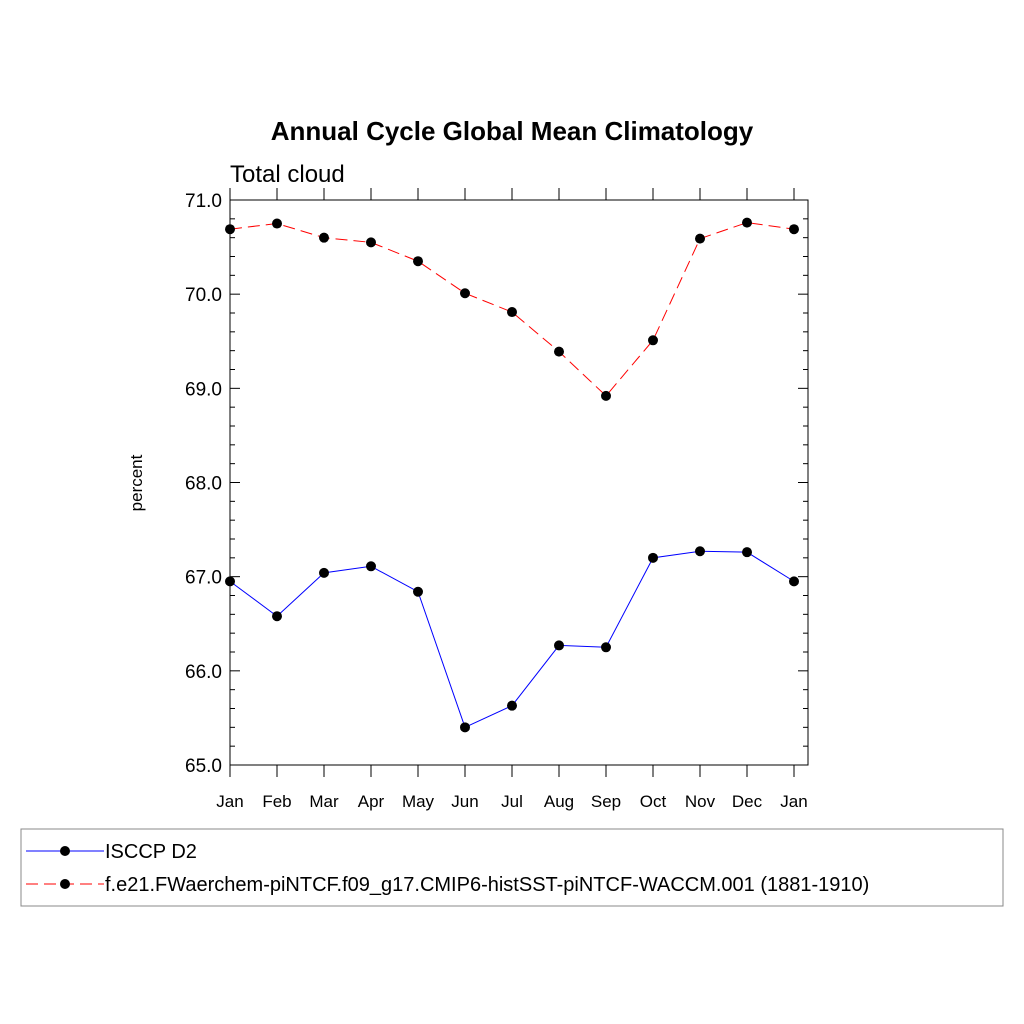 The width and height of the screenshot is (1024, 1024). Describe the element at coordinates (203, 201) in the screenshot. I see `y-tick-label: 71.0` at that location.